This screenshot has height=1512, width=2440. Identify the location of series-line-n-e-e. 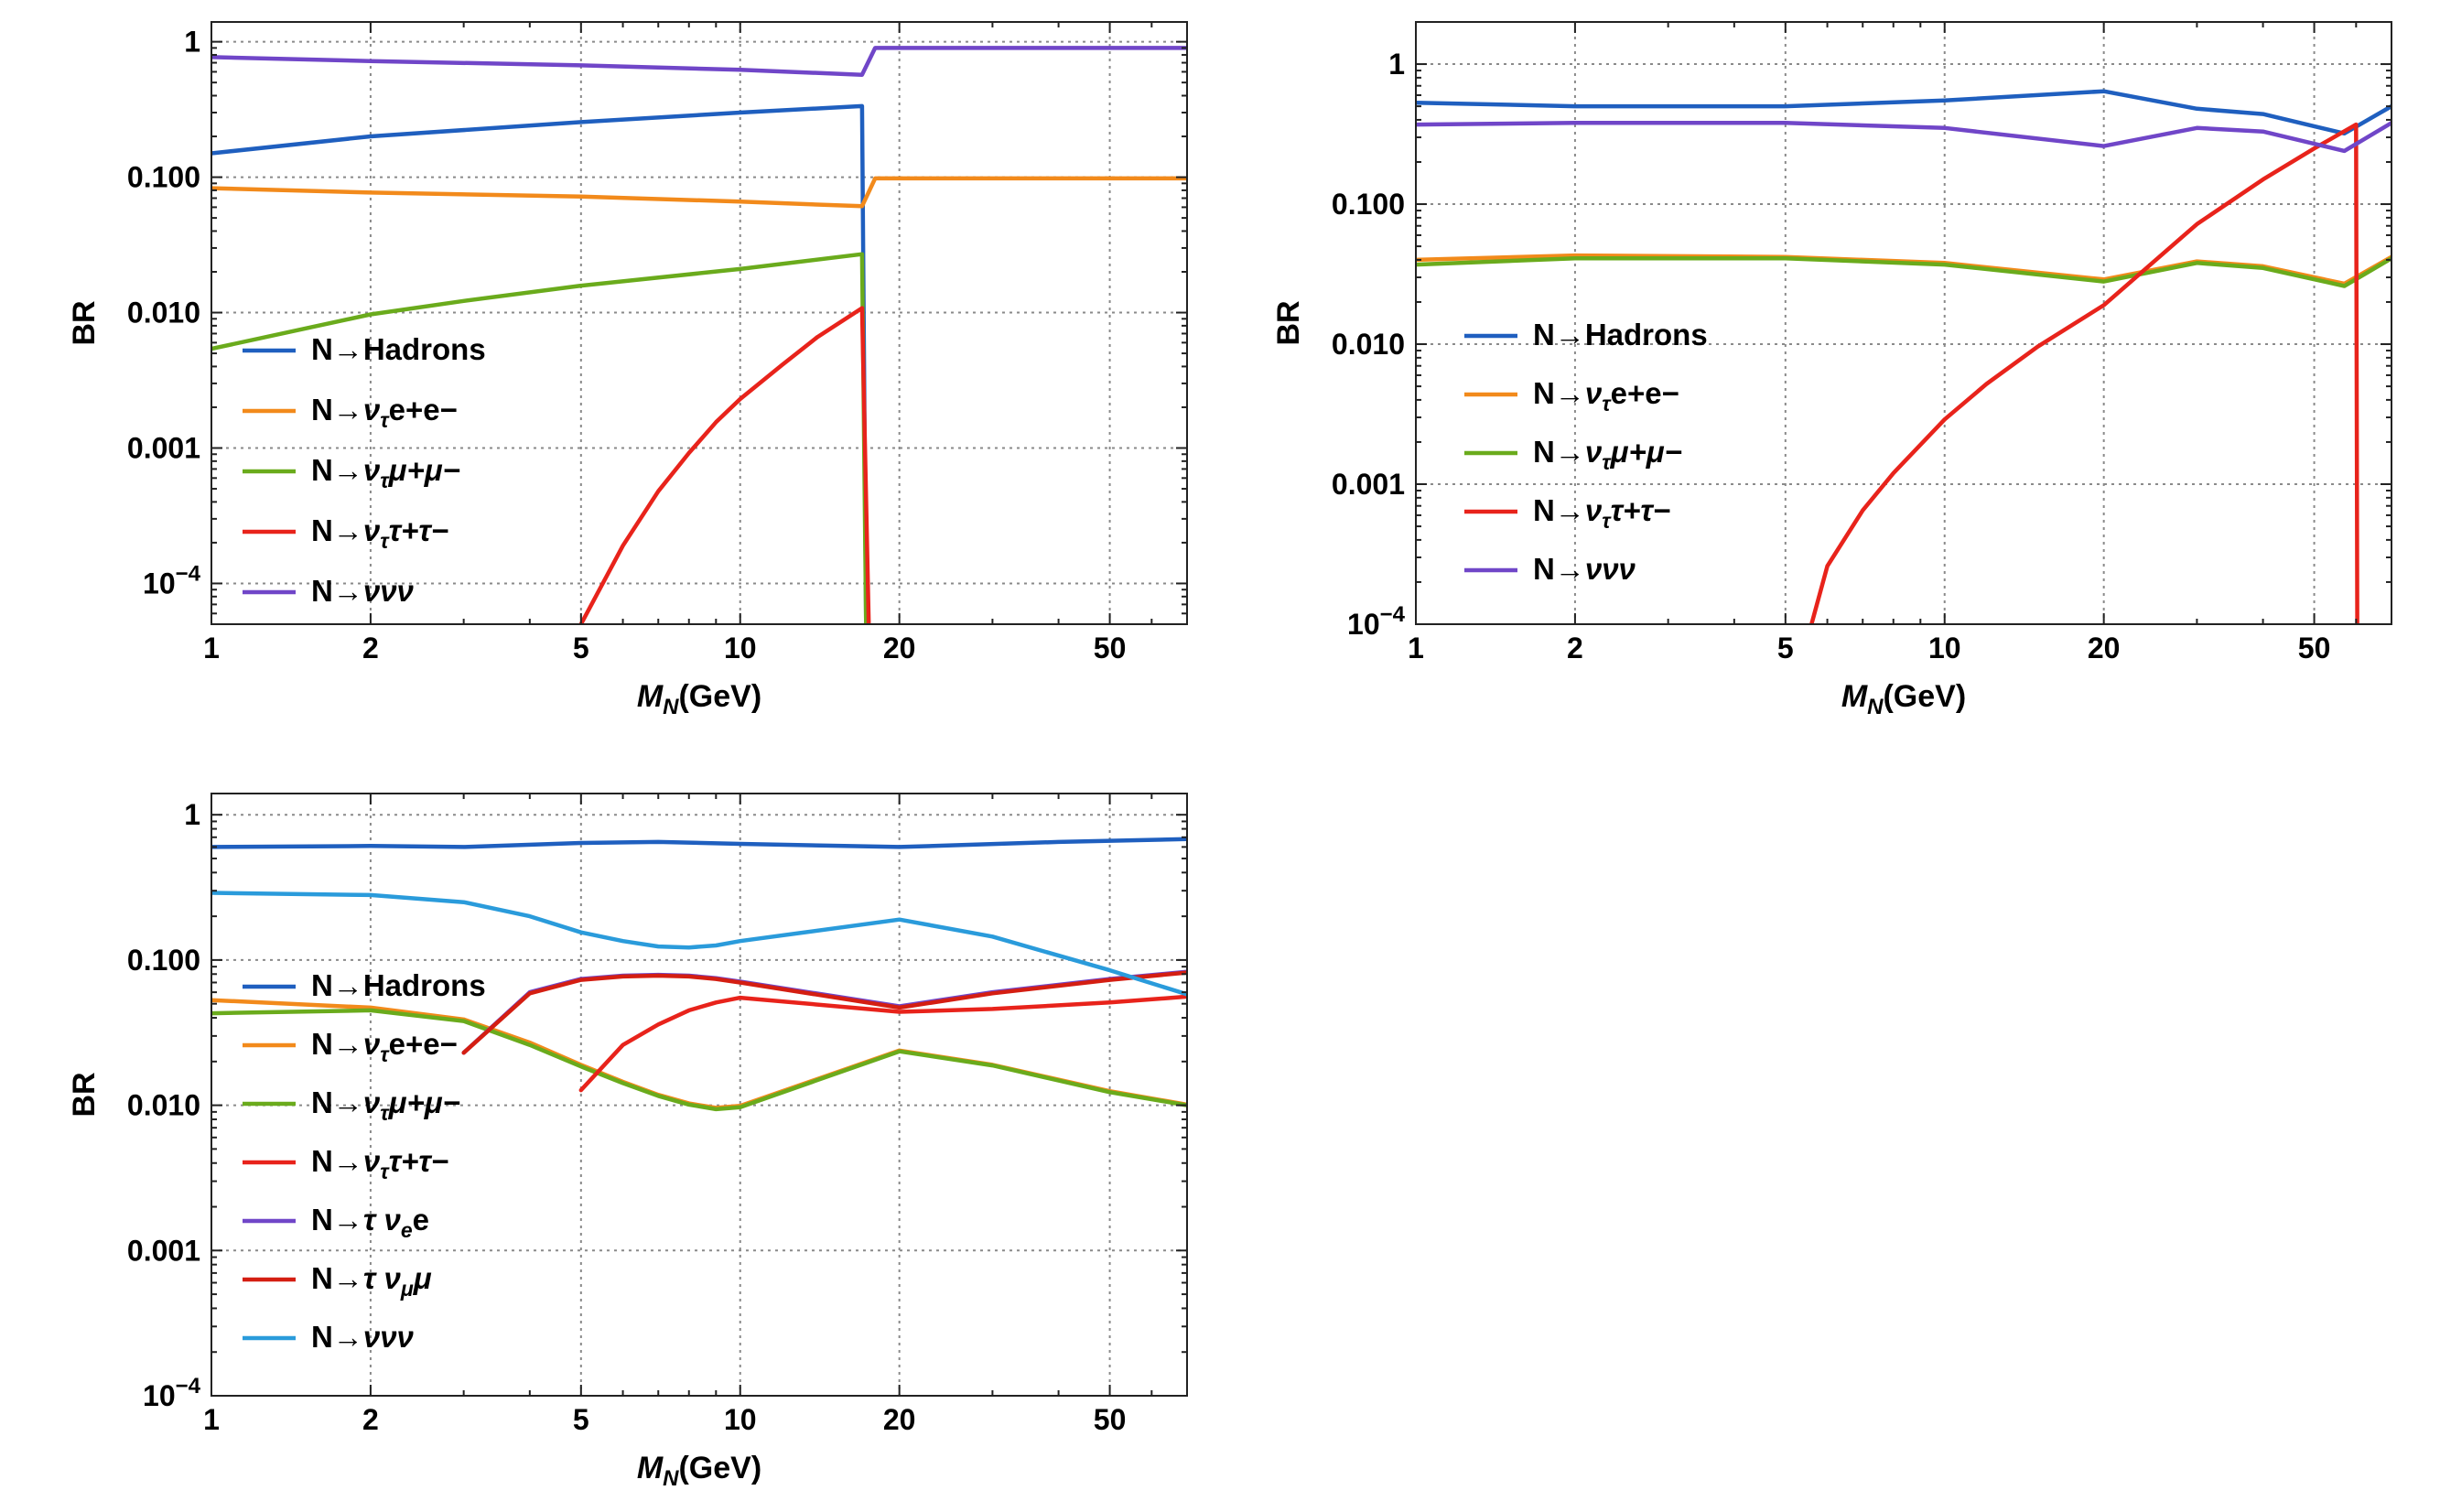
(699, 192).